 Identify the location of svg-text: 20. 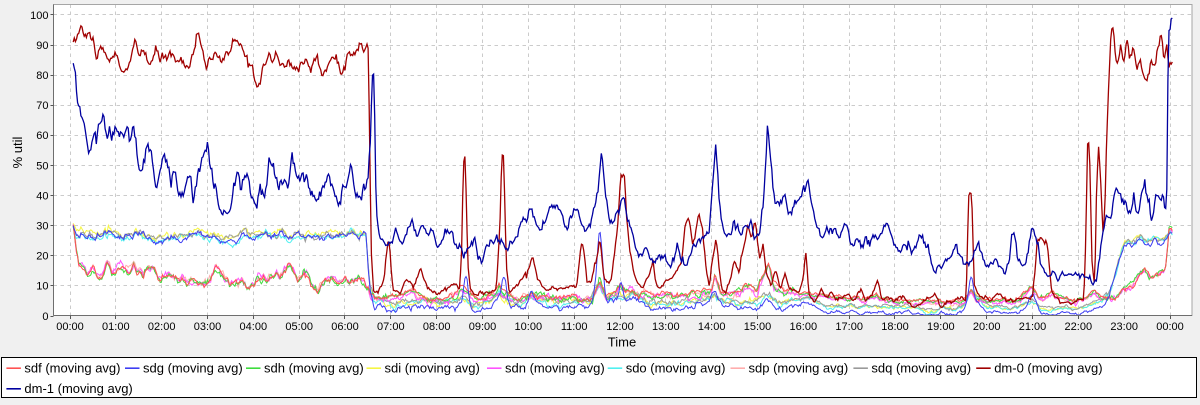
(42, 257).